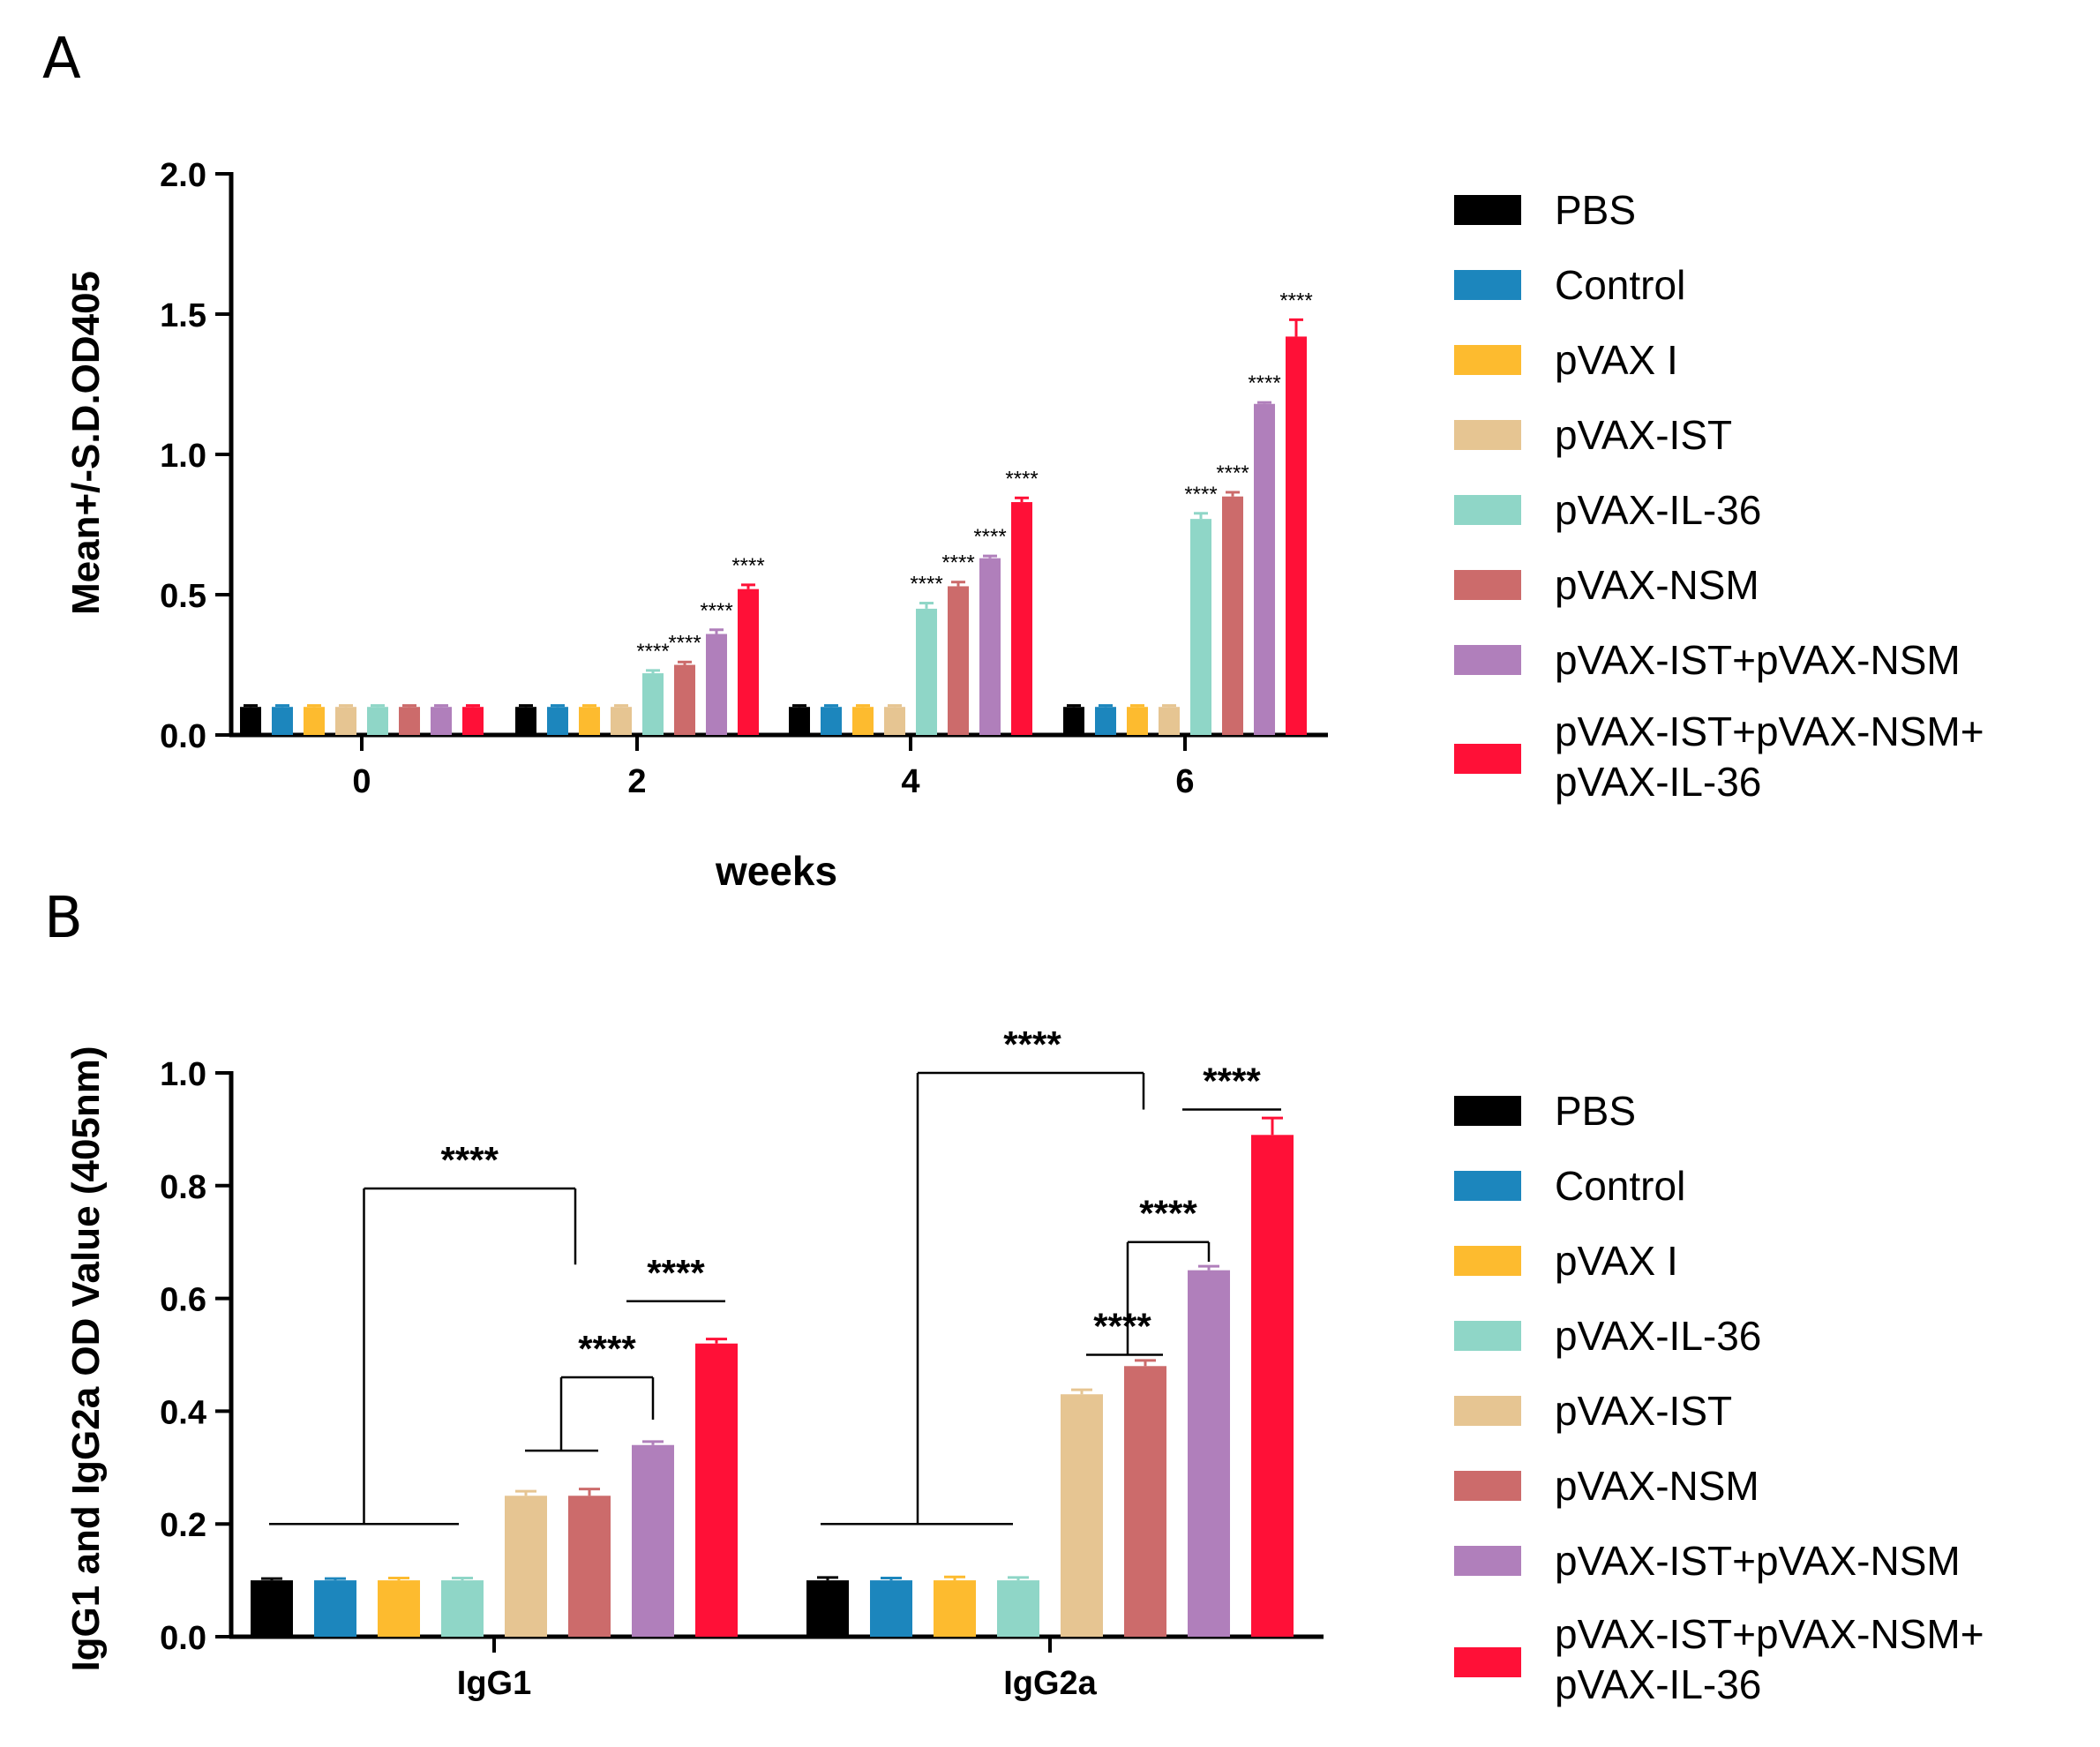 Image resolution: width=2100 pixels, height=1747 pixels. What do you see at coordinates (1657, 585) in the screenshot?
I see `panel-a-legend-label: pVAX-NSM` at bounding box center [1657, 585].